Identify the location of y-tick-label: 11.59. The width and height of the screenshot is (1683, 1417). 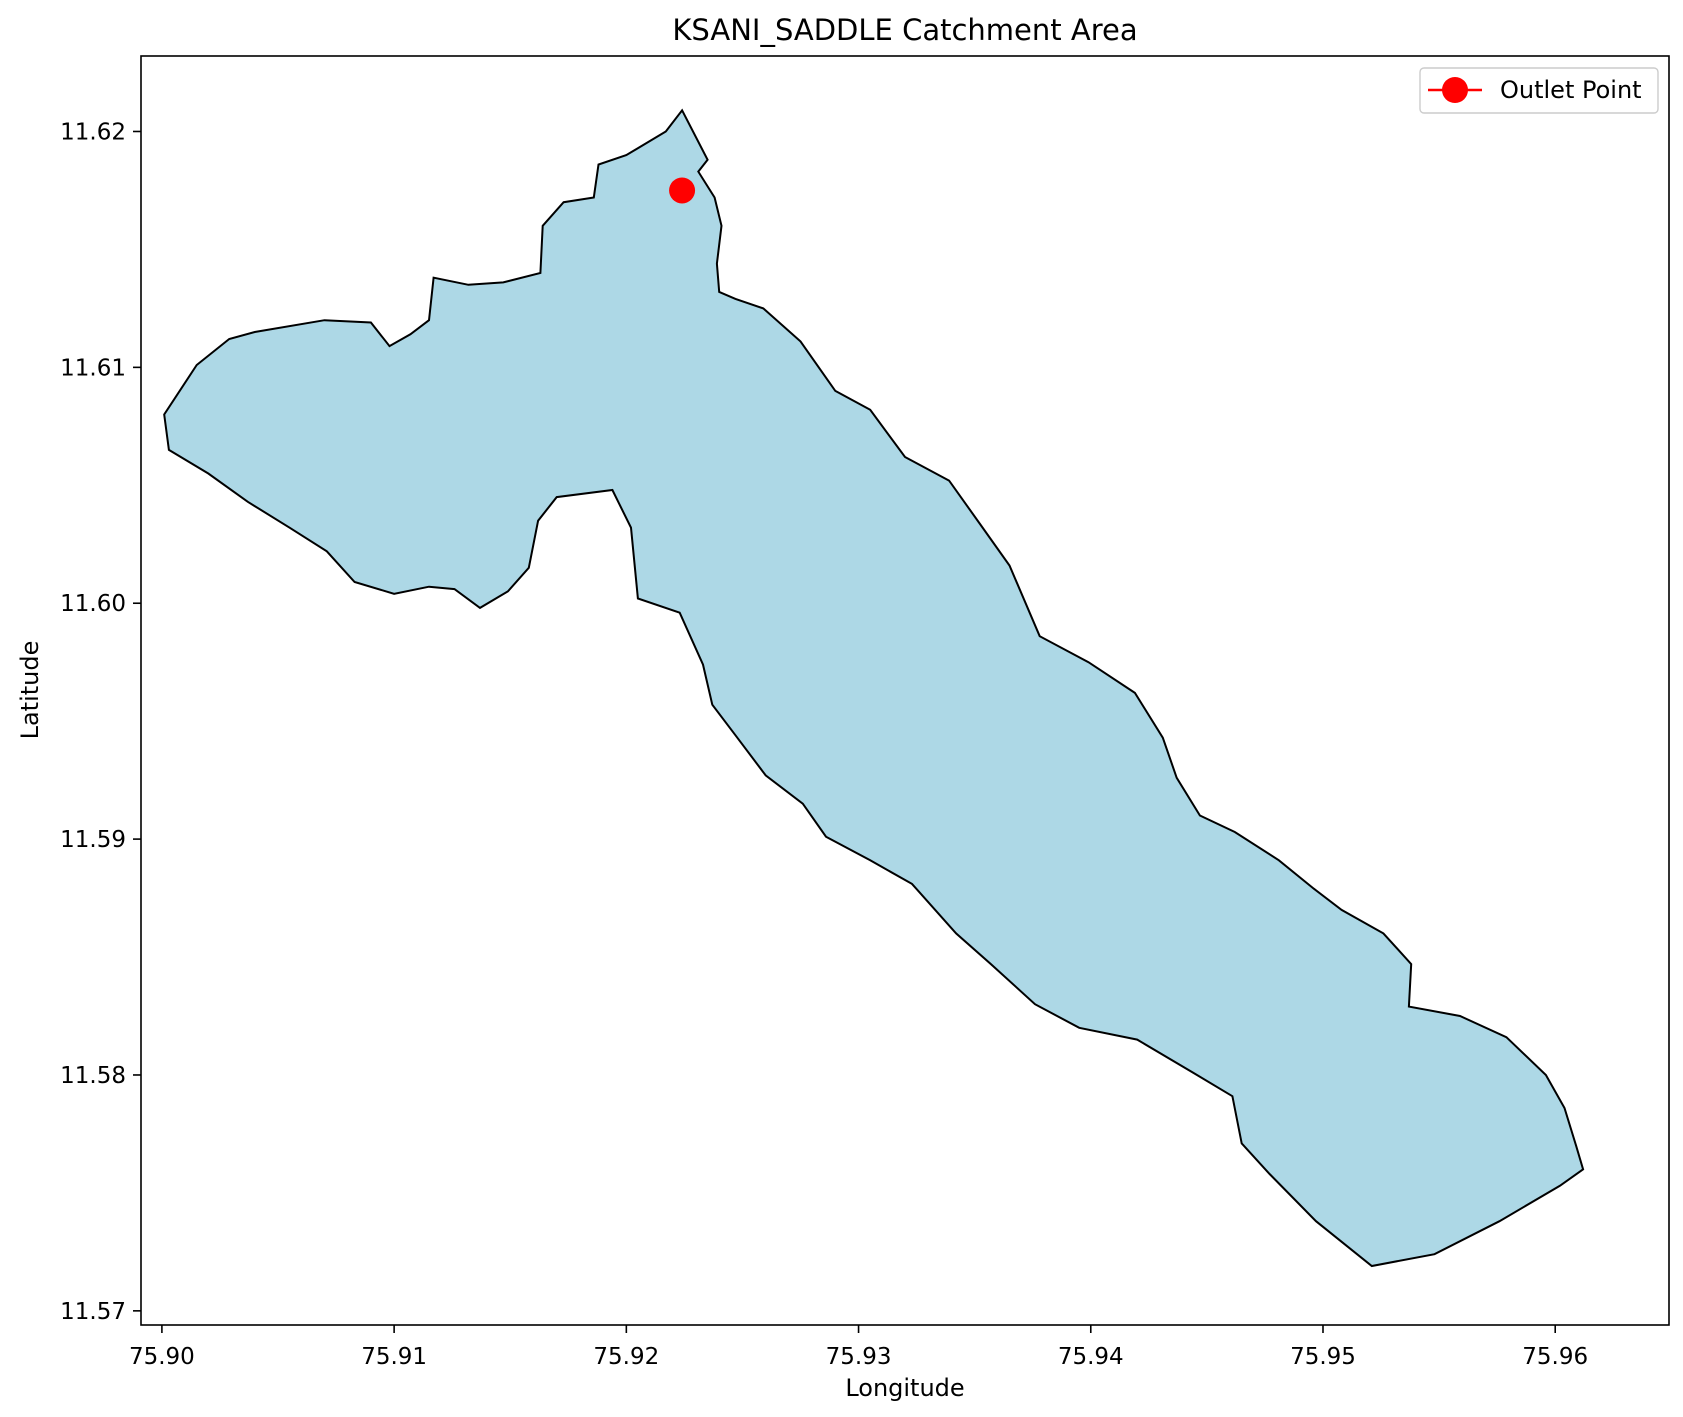
(93, 840).